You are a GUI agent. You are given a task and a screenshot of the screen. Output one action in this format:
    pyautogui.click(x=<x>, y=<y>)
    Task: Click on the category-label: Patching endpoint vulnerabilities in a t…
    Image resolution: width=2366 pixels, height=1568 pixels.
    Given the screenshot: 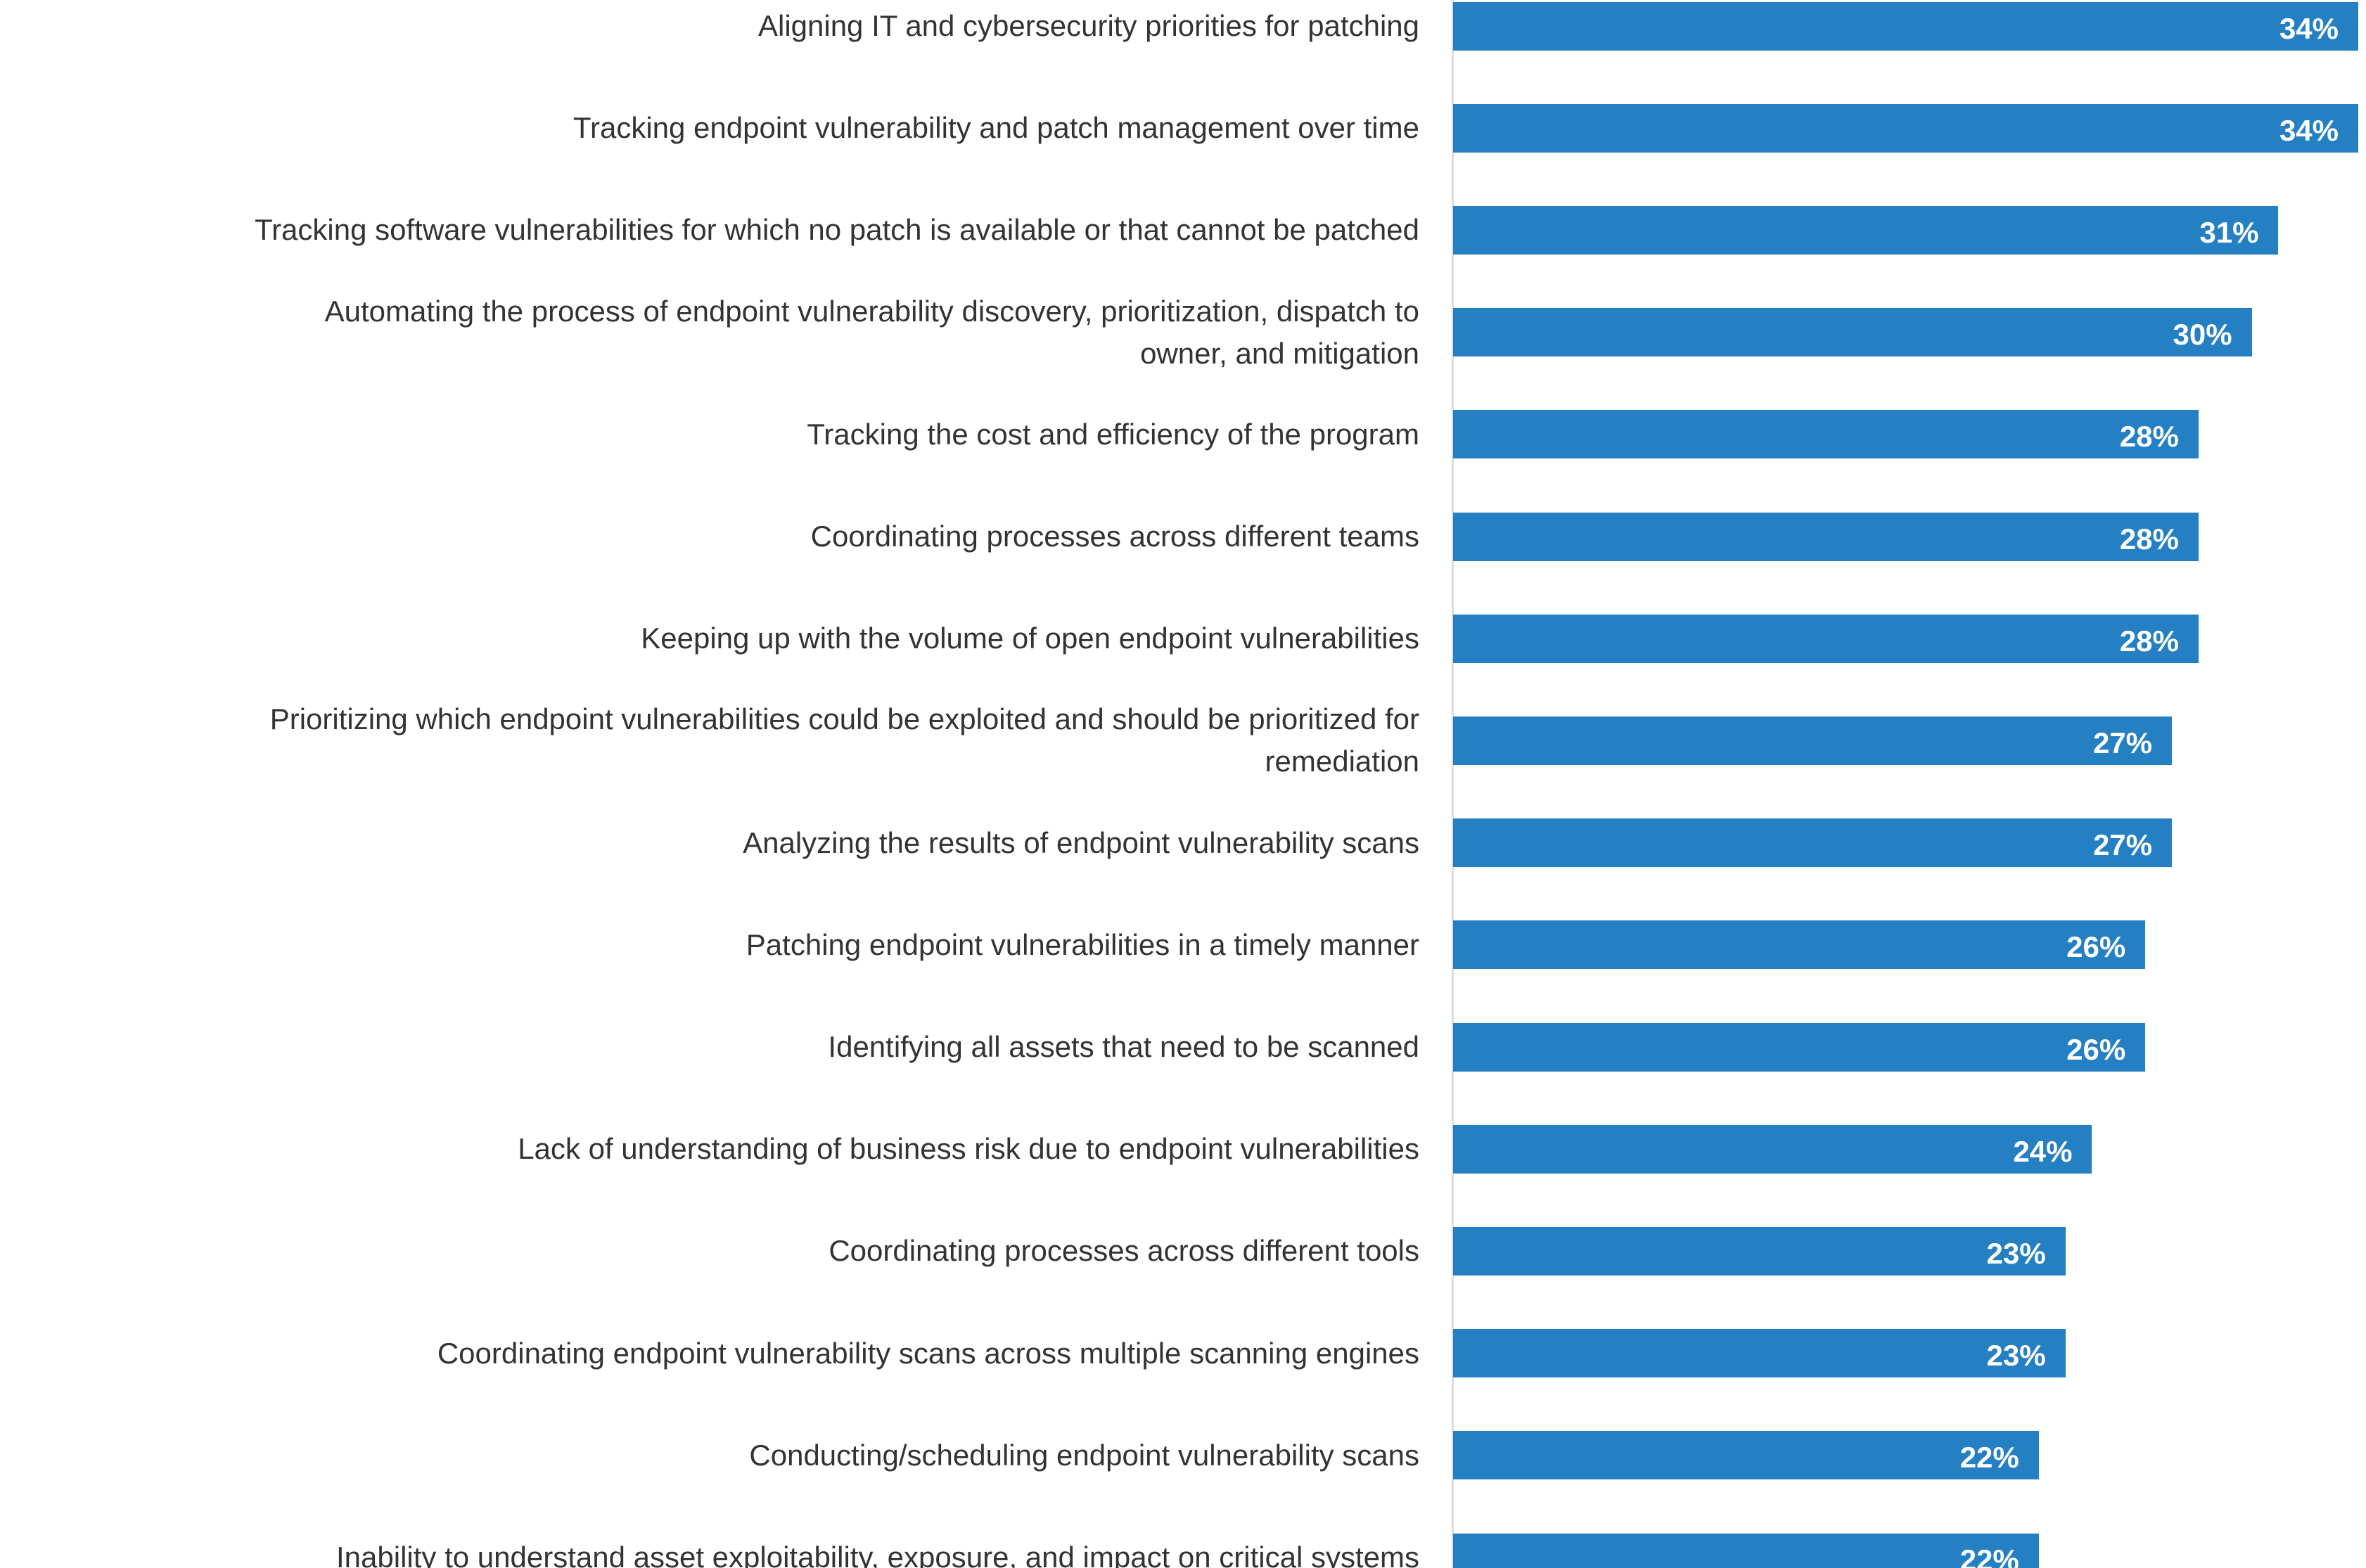 What is the action you would take?
    pyautogui.click(x=1082, y=944)
    